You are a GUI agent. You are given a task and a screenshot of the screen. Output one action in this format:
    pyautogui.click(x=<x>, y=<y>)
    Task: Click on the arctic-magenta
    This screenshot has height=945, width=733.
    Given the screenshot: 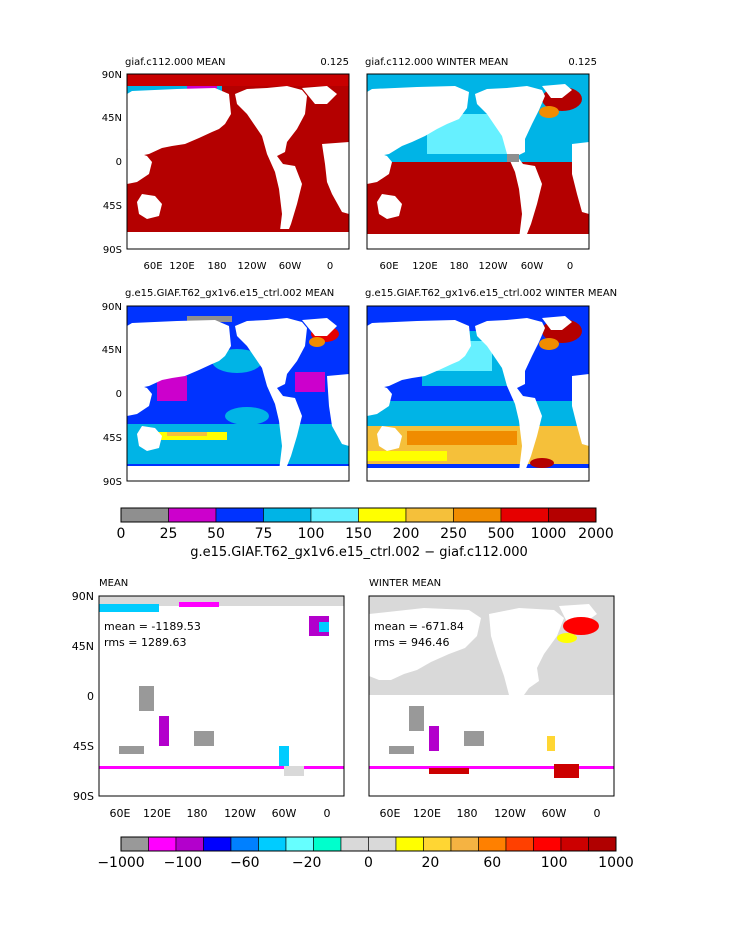 What is the action you would take?
    pyautogui.click(x=199, y=604)
    